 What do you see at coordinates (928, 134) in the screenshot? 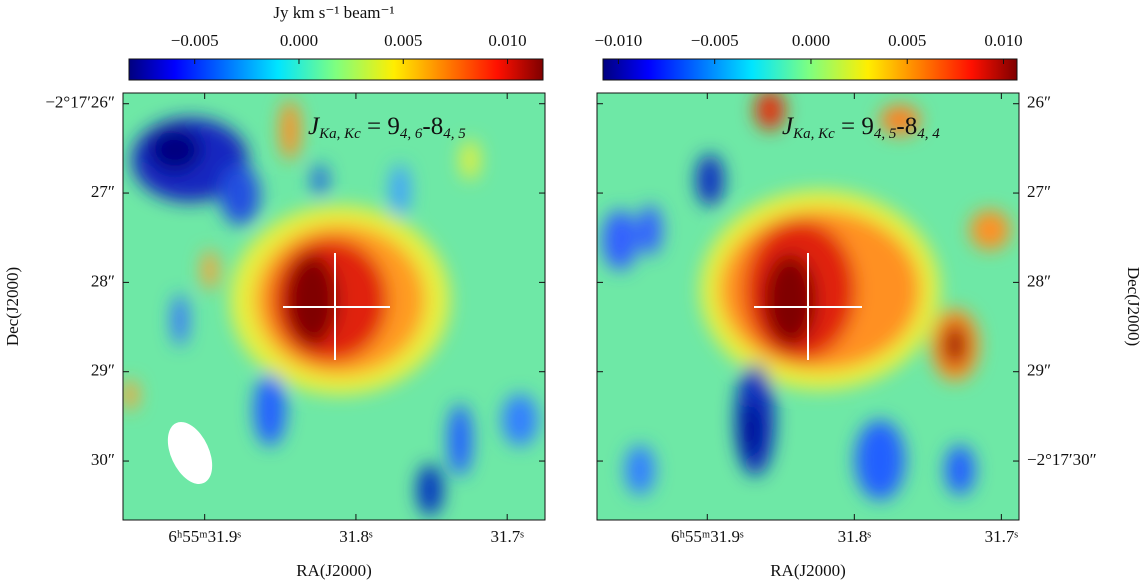
I see `annotation-part: 4, 4` at bounding box center [928, 134].